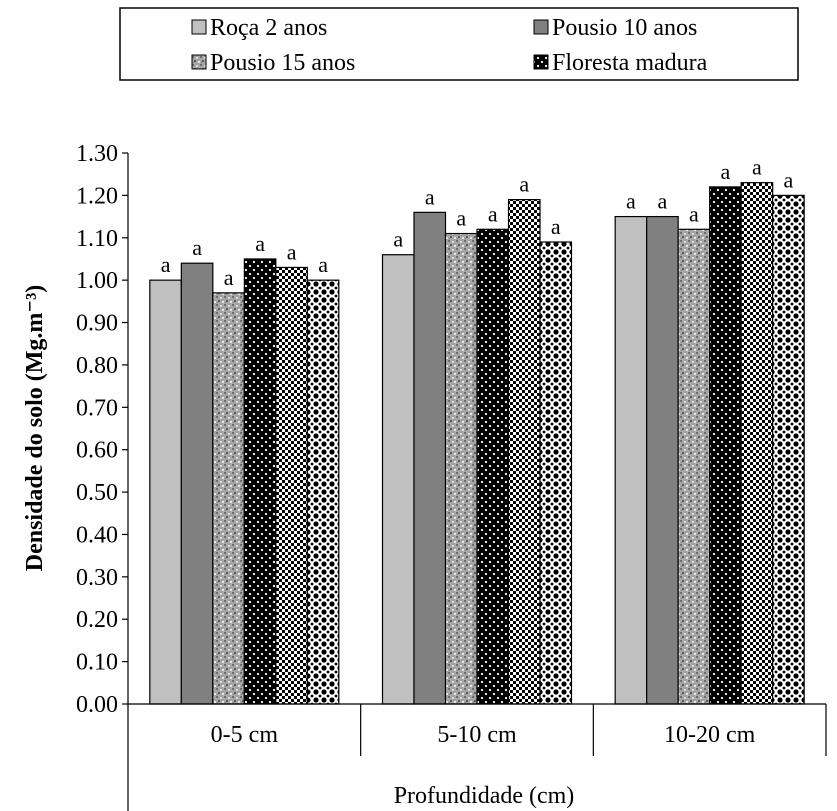 Image resolution: width=837 pixels, height=811 pixels. Describe the element at coordinates (97, 620) in the screenshot. I see `y-tick-label: 0.20` at that location.